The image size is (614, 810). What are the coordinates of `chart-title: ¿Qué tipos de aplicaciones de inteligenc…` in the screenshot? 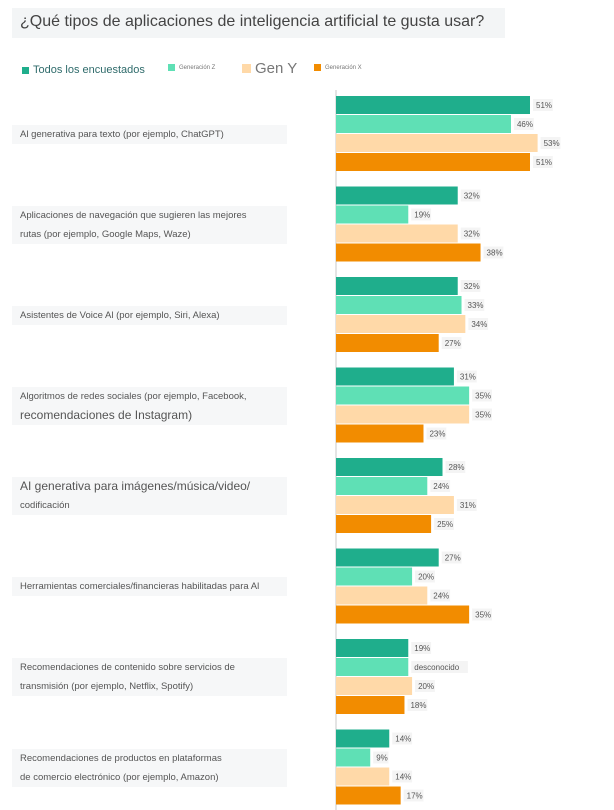 It's located at (258, 23).